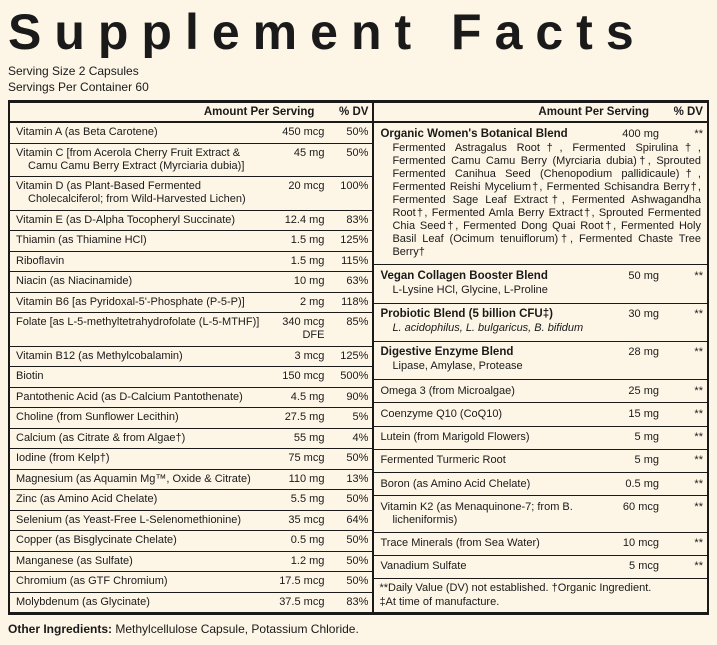  Describe the element at coordinates (360, 417) in the screenshot. I see `dv-value: 5%` at that location.